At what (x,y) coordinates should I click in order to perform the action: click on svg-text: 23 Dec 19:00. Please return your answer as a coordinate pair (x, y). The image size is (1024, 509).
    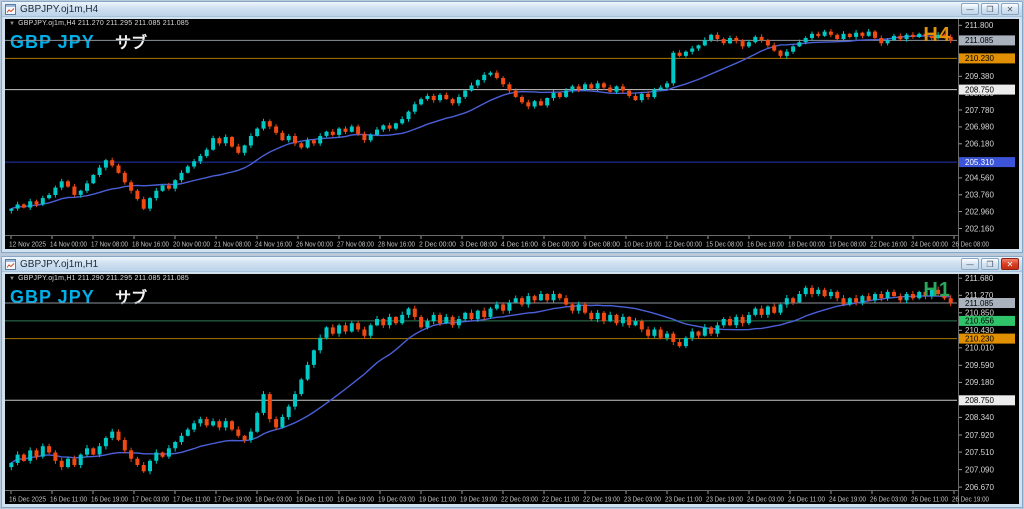
    Looking at the image, I should click on (724, 500).